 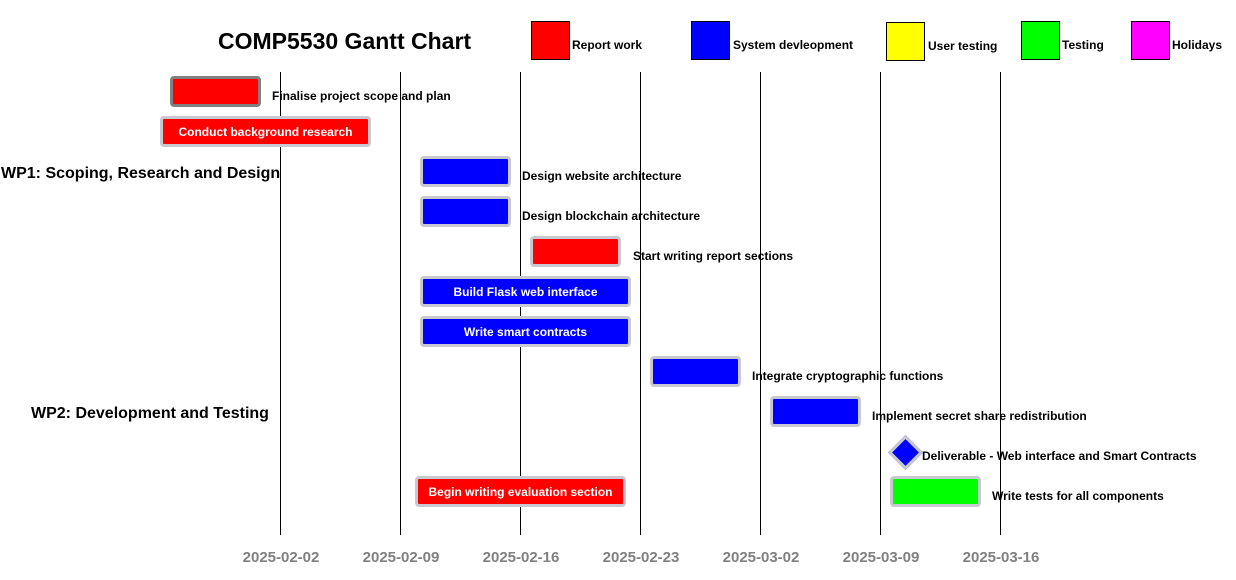 What do you see at coordinates (905, 452) in the screenshot?
I see `milestone-diamond` at bounding box center [905, 452].